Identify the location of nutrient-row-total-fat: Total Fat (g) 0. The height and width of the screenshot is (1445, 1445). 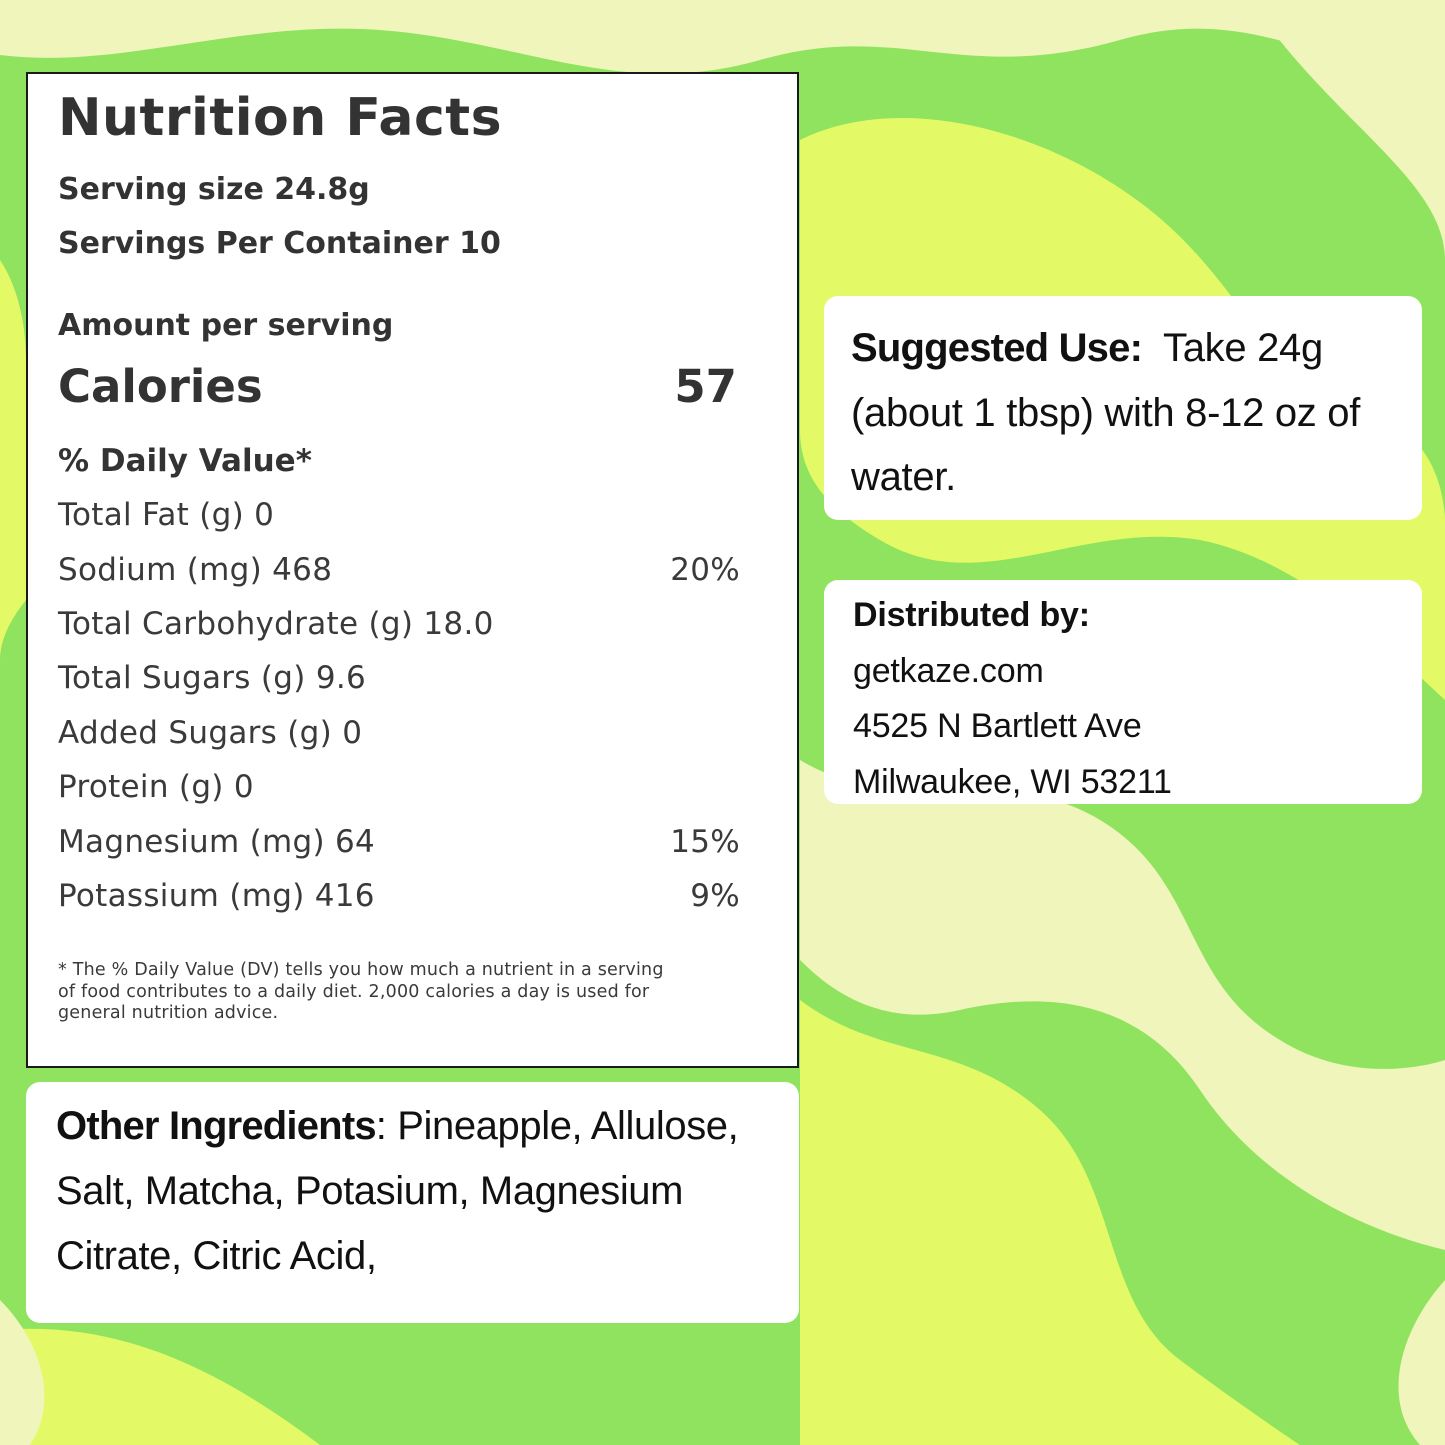
(399, 515).